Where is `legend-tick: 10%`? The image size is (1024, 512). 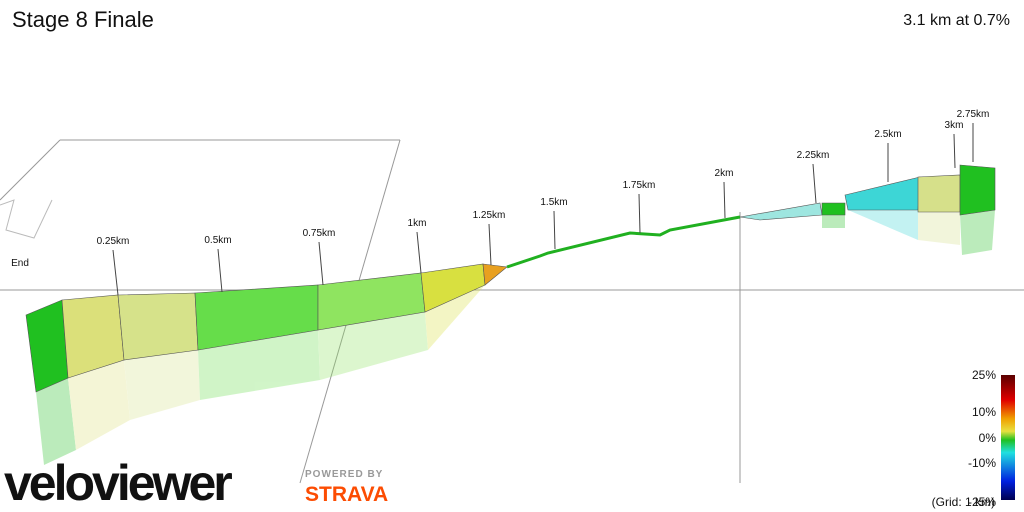
legend-tick: 10% is located at coordinates (984, 412).